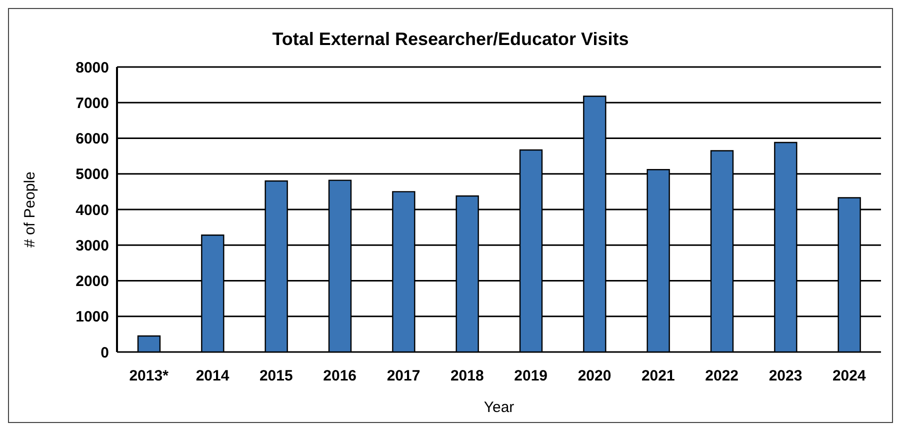 The width and height of the screenshot is (903, 433). What do you see at coordinates (849, 376) in the screenshot?
I see `x-tick-label: 2024` at bounding box center [849, 376].